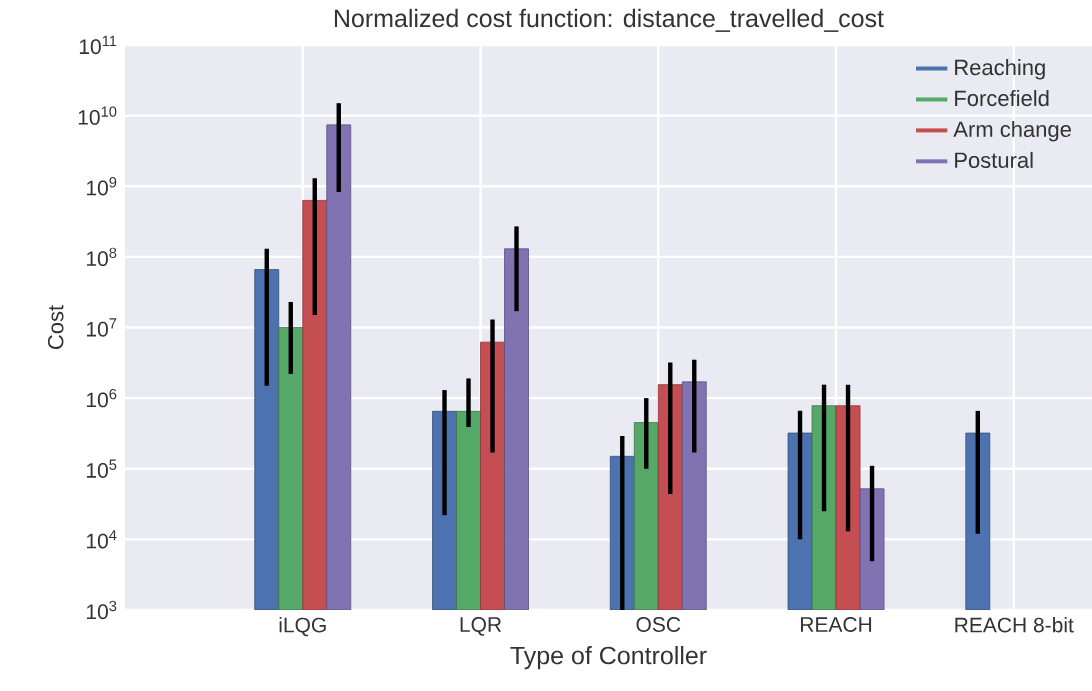 The width and height of the screenshot is (1092, 691). Describe the element at coordinates (102, 610) in the screenshot. I see `y-tick-label: 10$^{3}$` at that location.